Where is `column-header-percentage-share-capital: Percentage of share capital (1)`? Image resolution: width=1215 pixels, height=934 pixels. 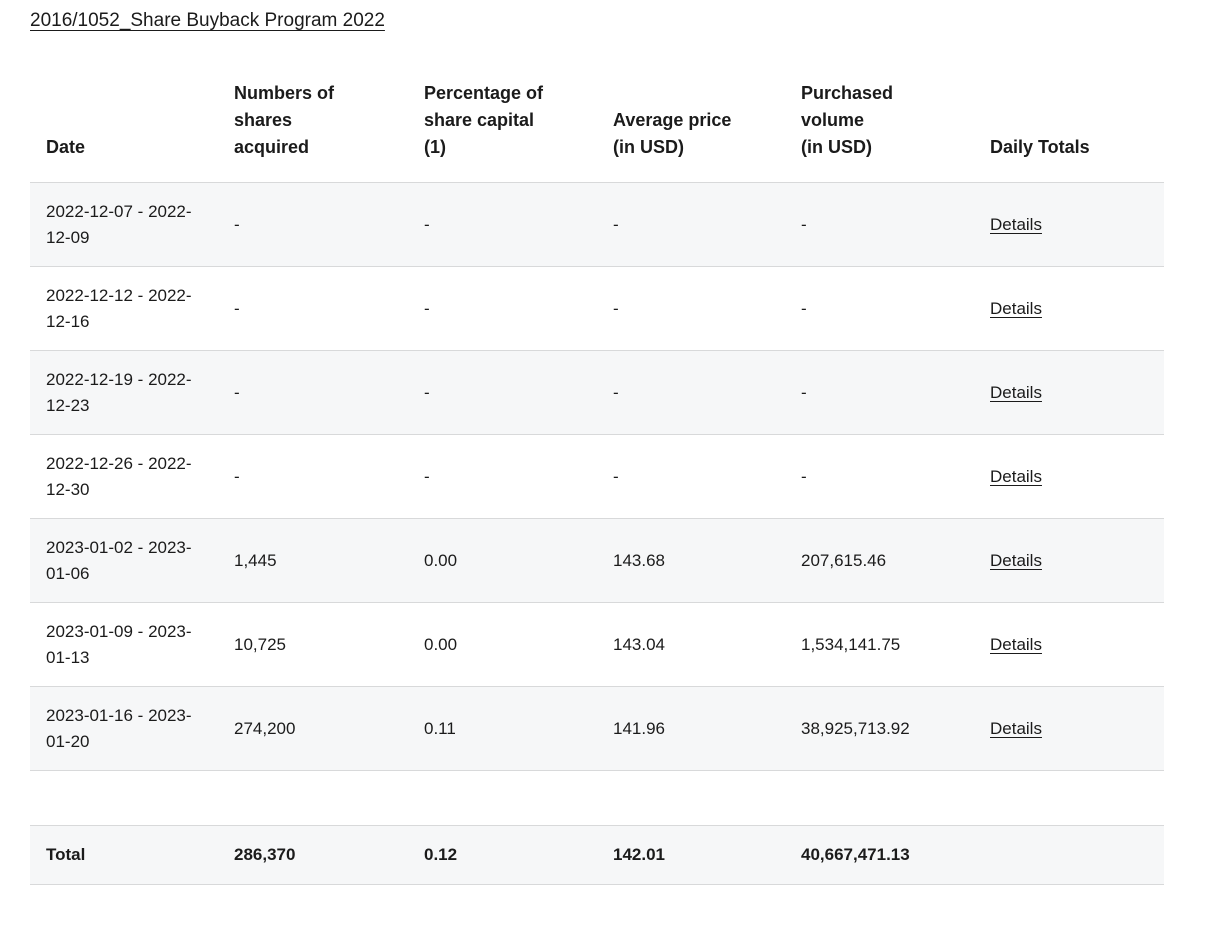 column-header-percentage-share-capital: Percentage of share capital (1) is located at coordinates (484, 120).